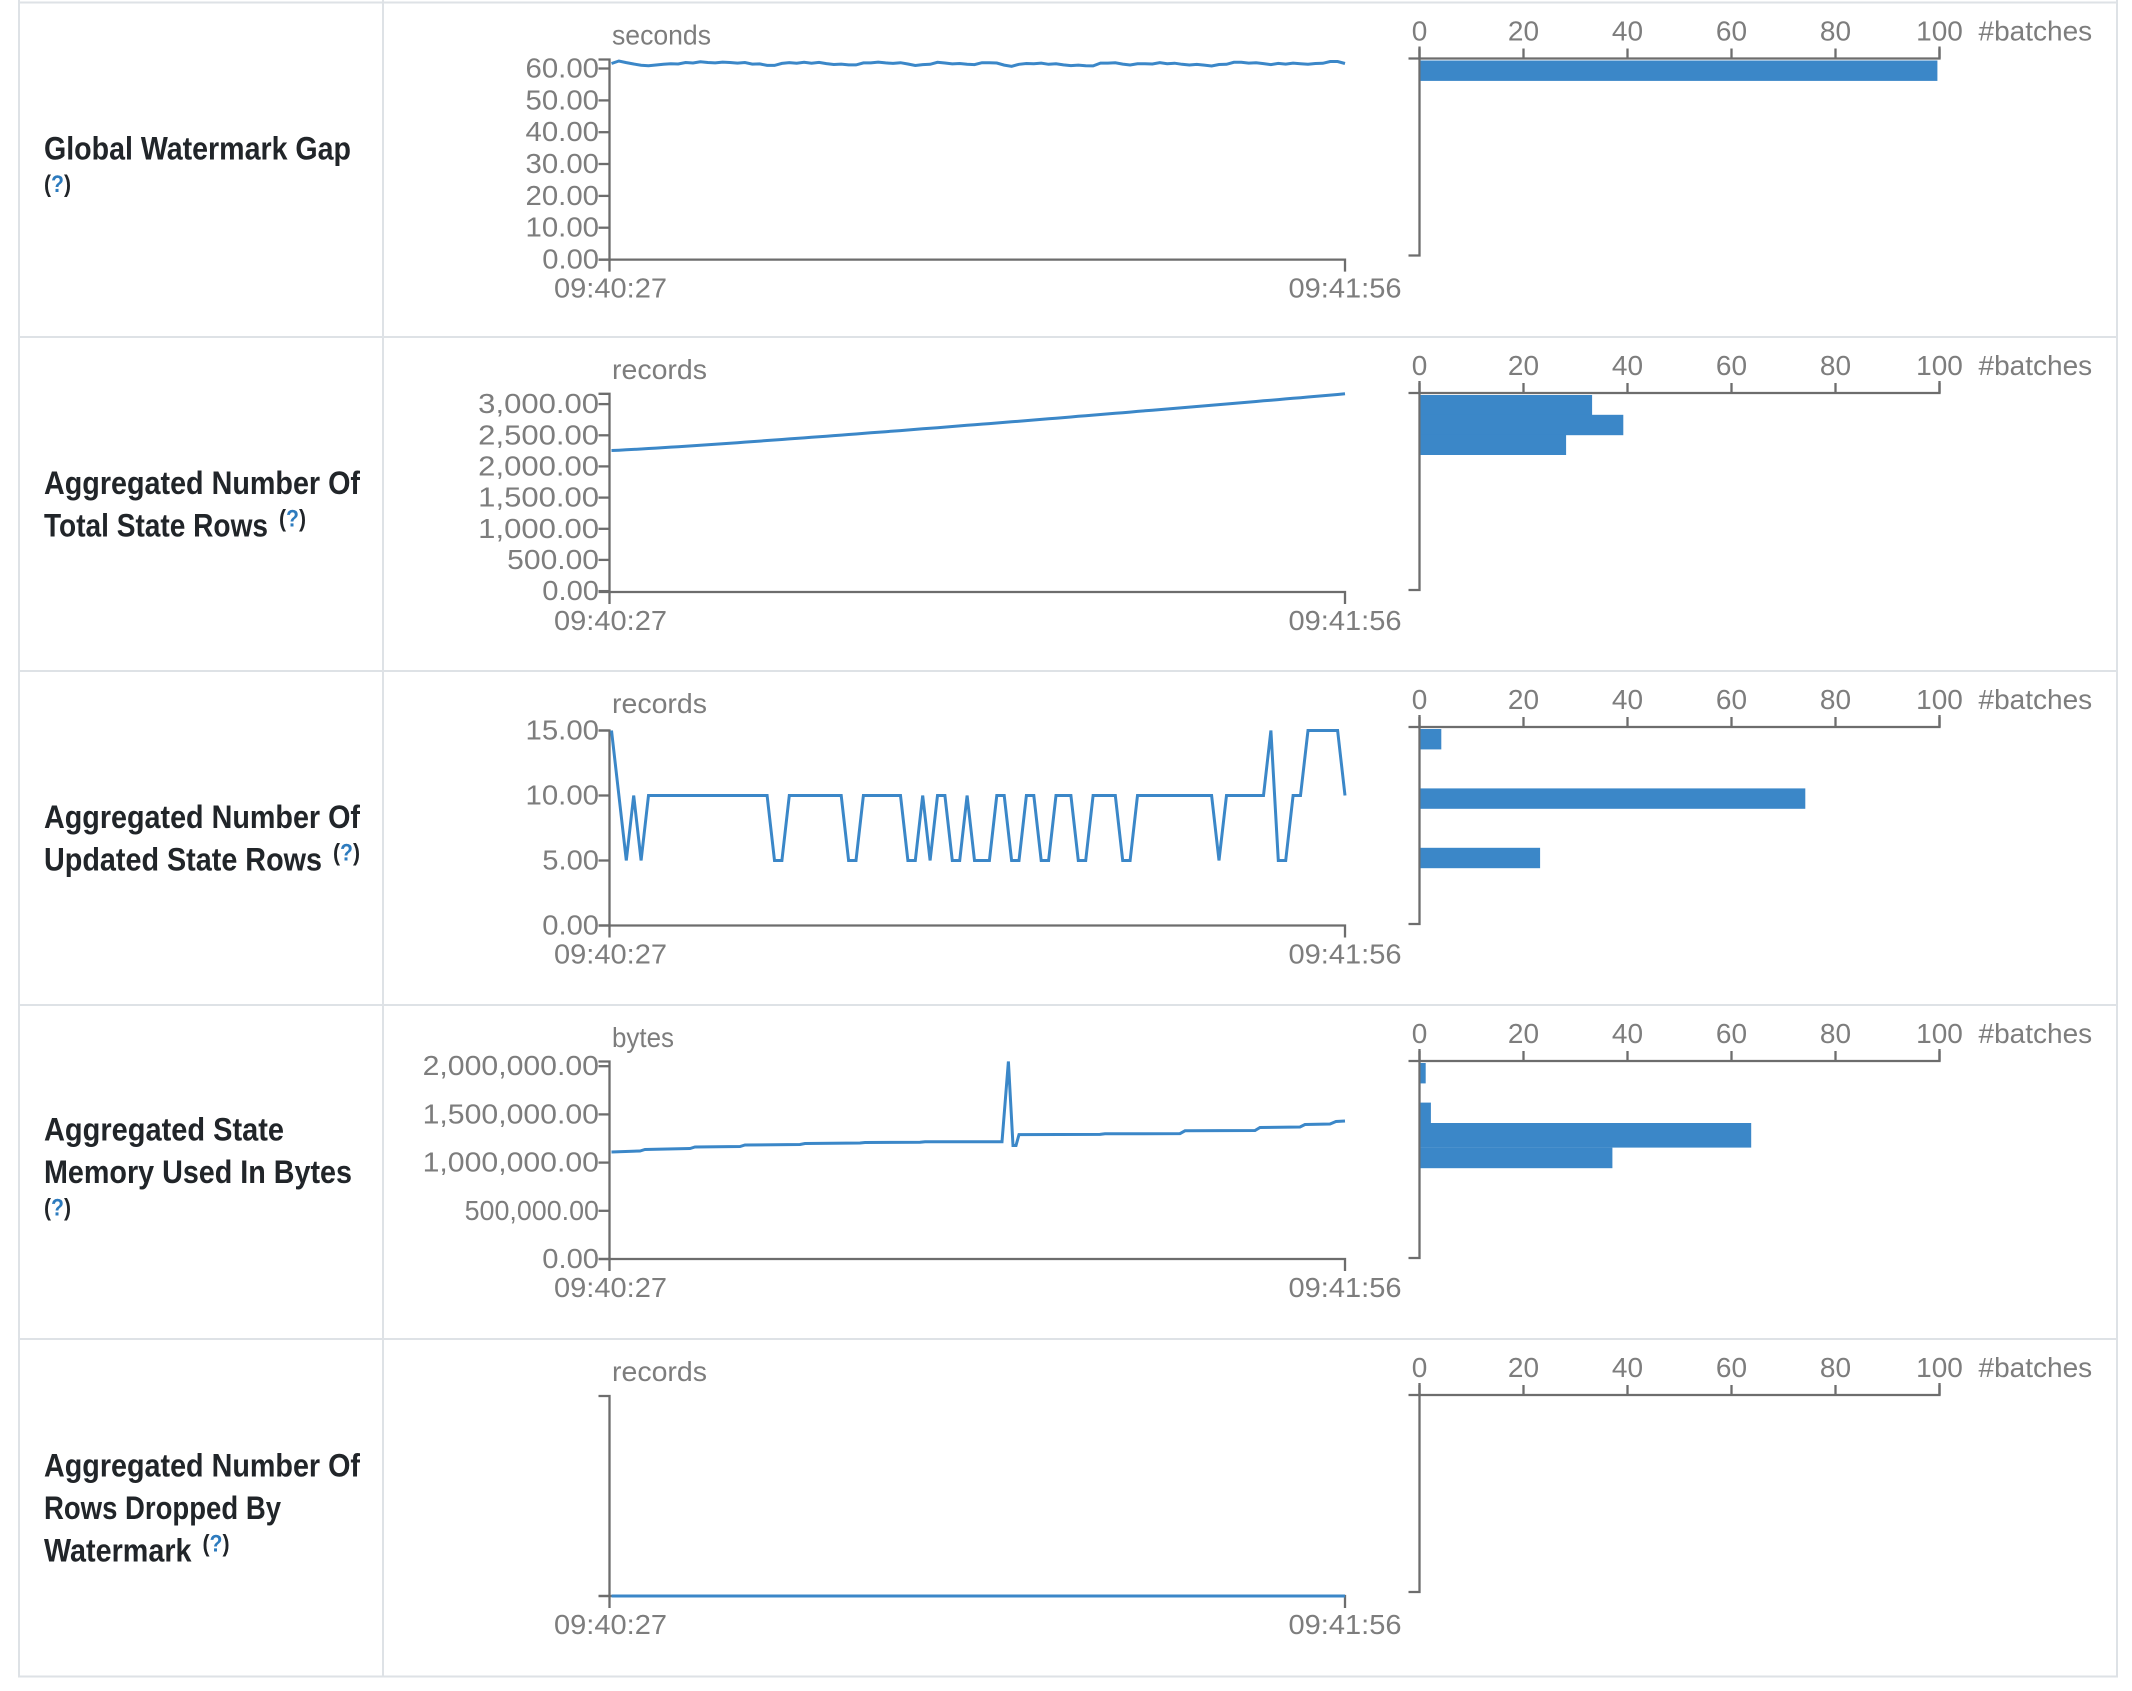  Describe the element at coordinates (538, 465) in the screenshot. I see `svg-text: 2,000.00` at that location.